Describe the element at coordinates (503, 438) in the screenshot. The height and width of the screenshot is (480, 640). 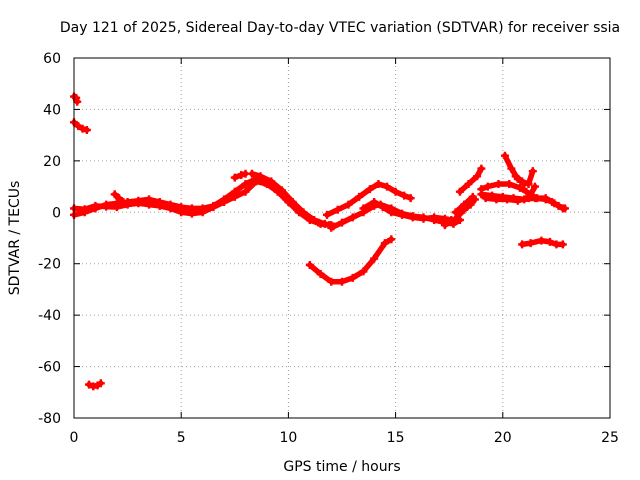
I see `x-tick-label: 20` at that location.